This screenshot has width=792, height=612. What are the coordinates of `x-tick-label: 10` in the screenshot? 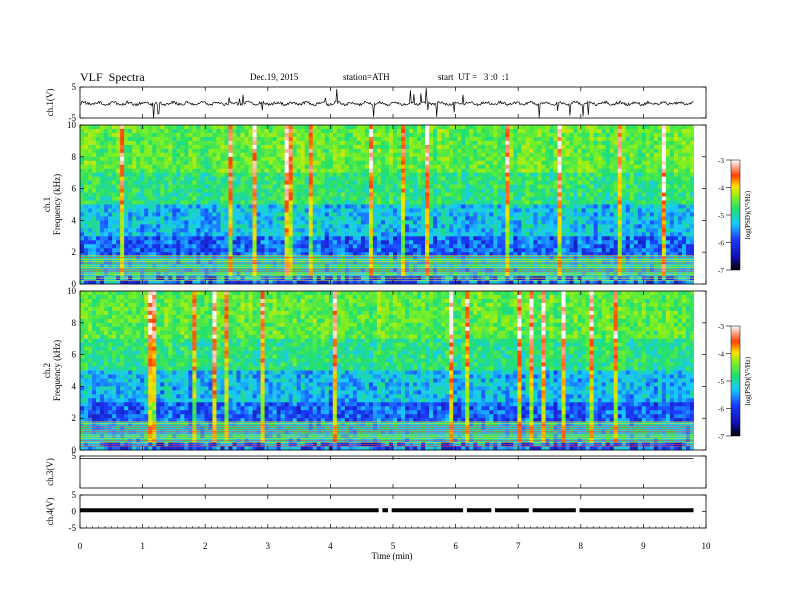 It's located at (707, 546).